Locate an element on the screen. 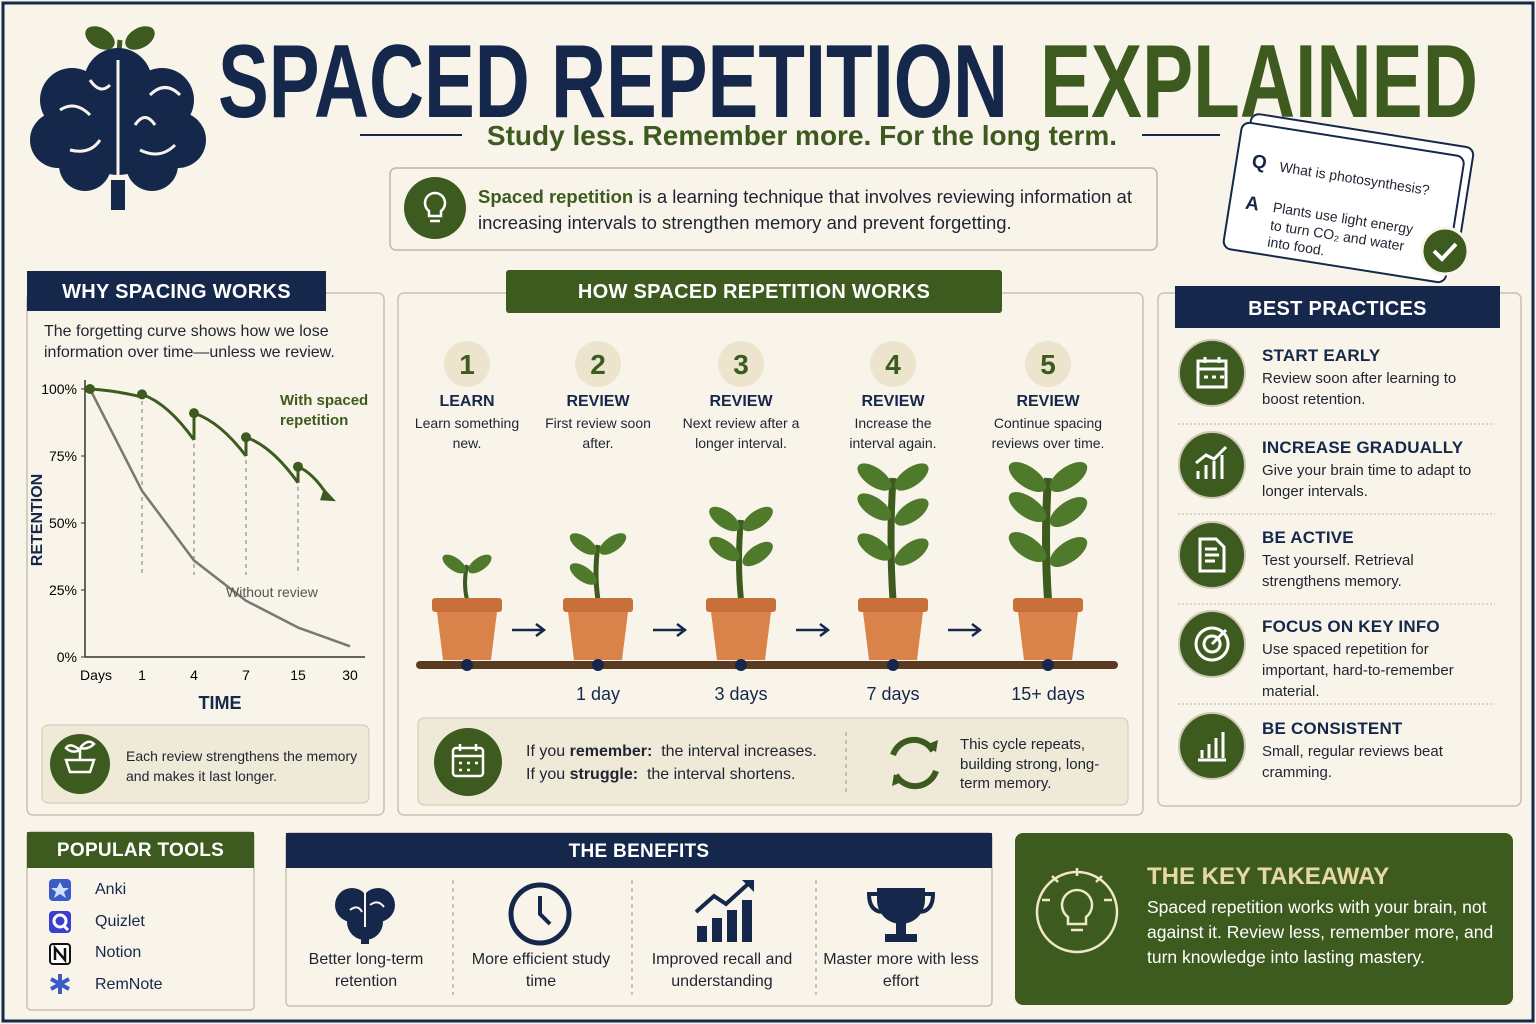 The width and height of the screenshot is (1536, 1024). definition-box is located at coordinates (773, 209).